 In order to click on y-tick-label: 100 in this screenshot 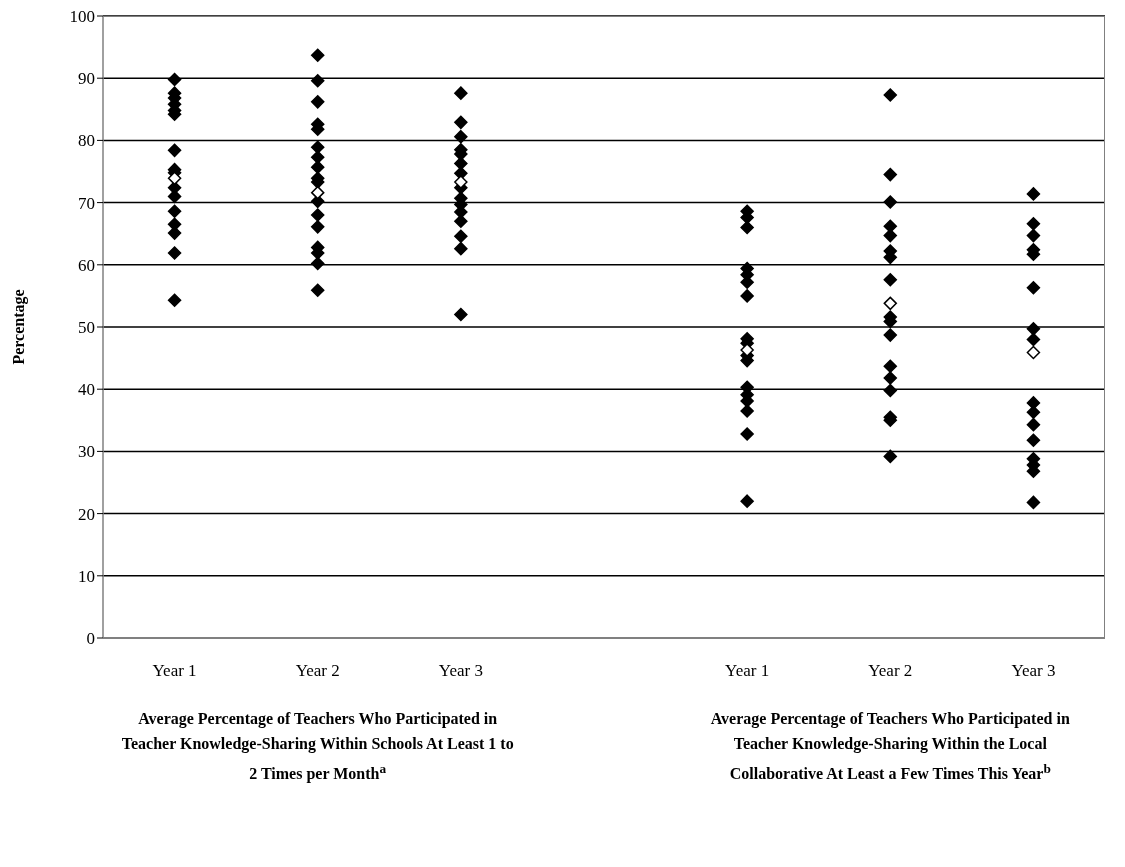, I will do `click(82, 17)`.